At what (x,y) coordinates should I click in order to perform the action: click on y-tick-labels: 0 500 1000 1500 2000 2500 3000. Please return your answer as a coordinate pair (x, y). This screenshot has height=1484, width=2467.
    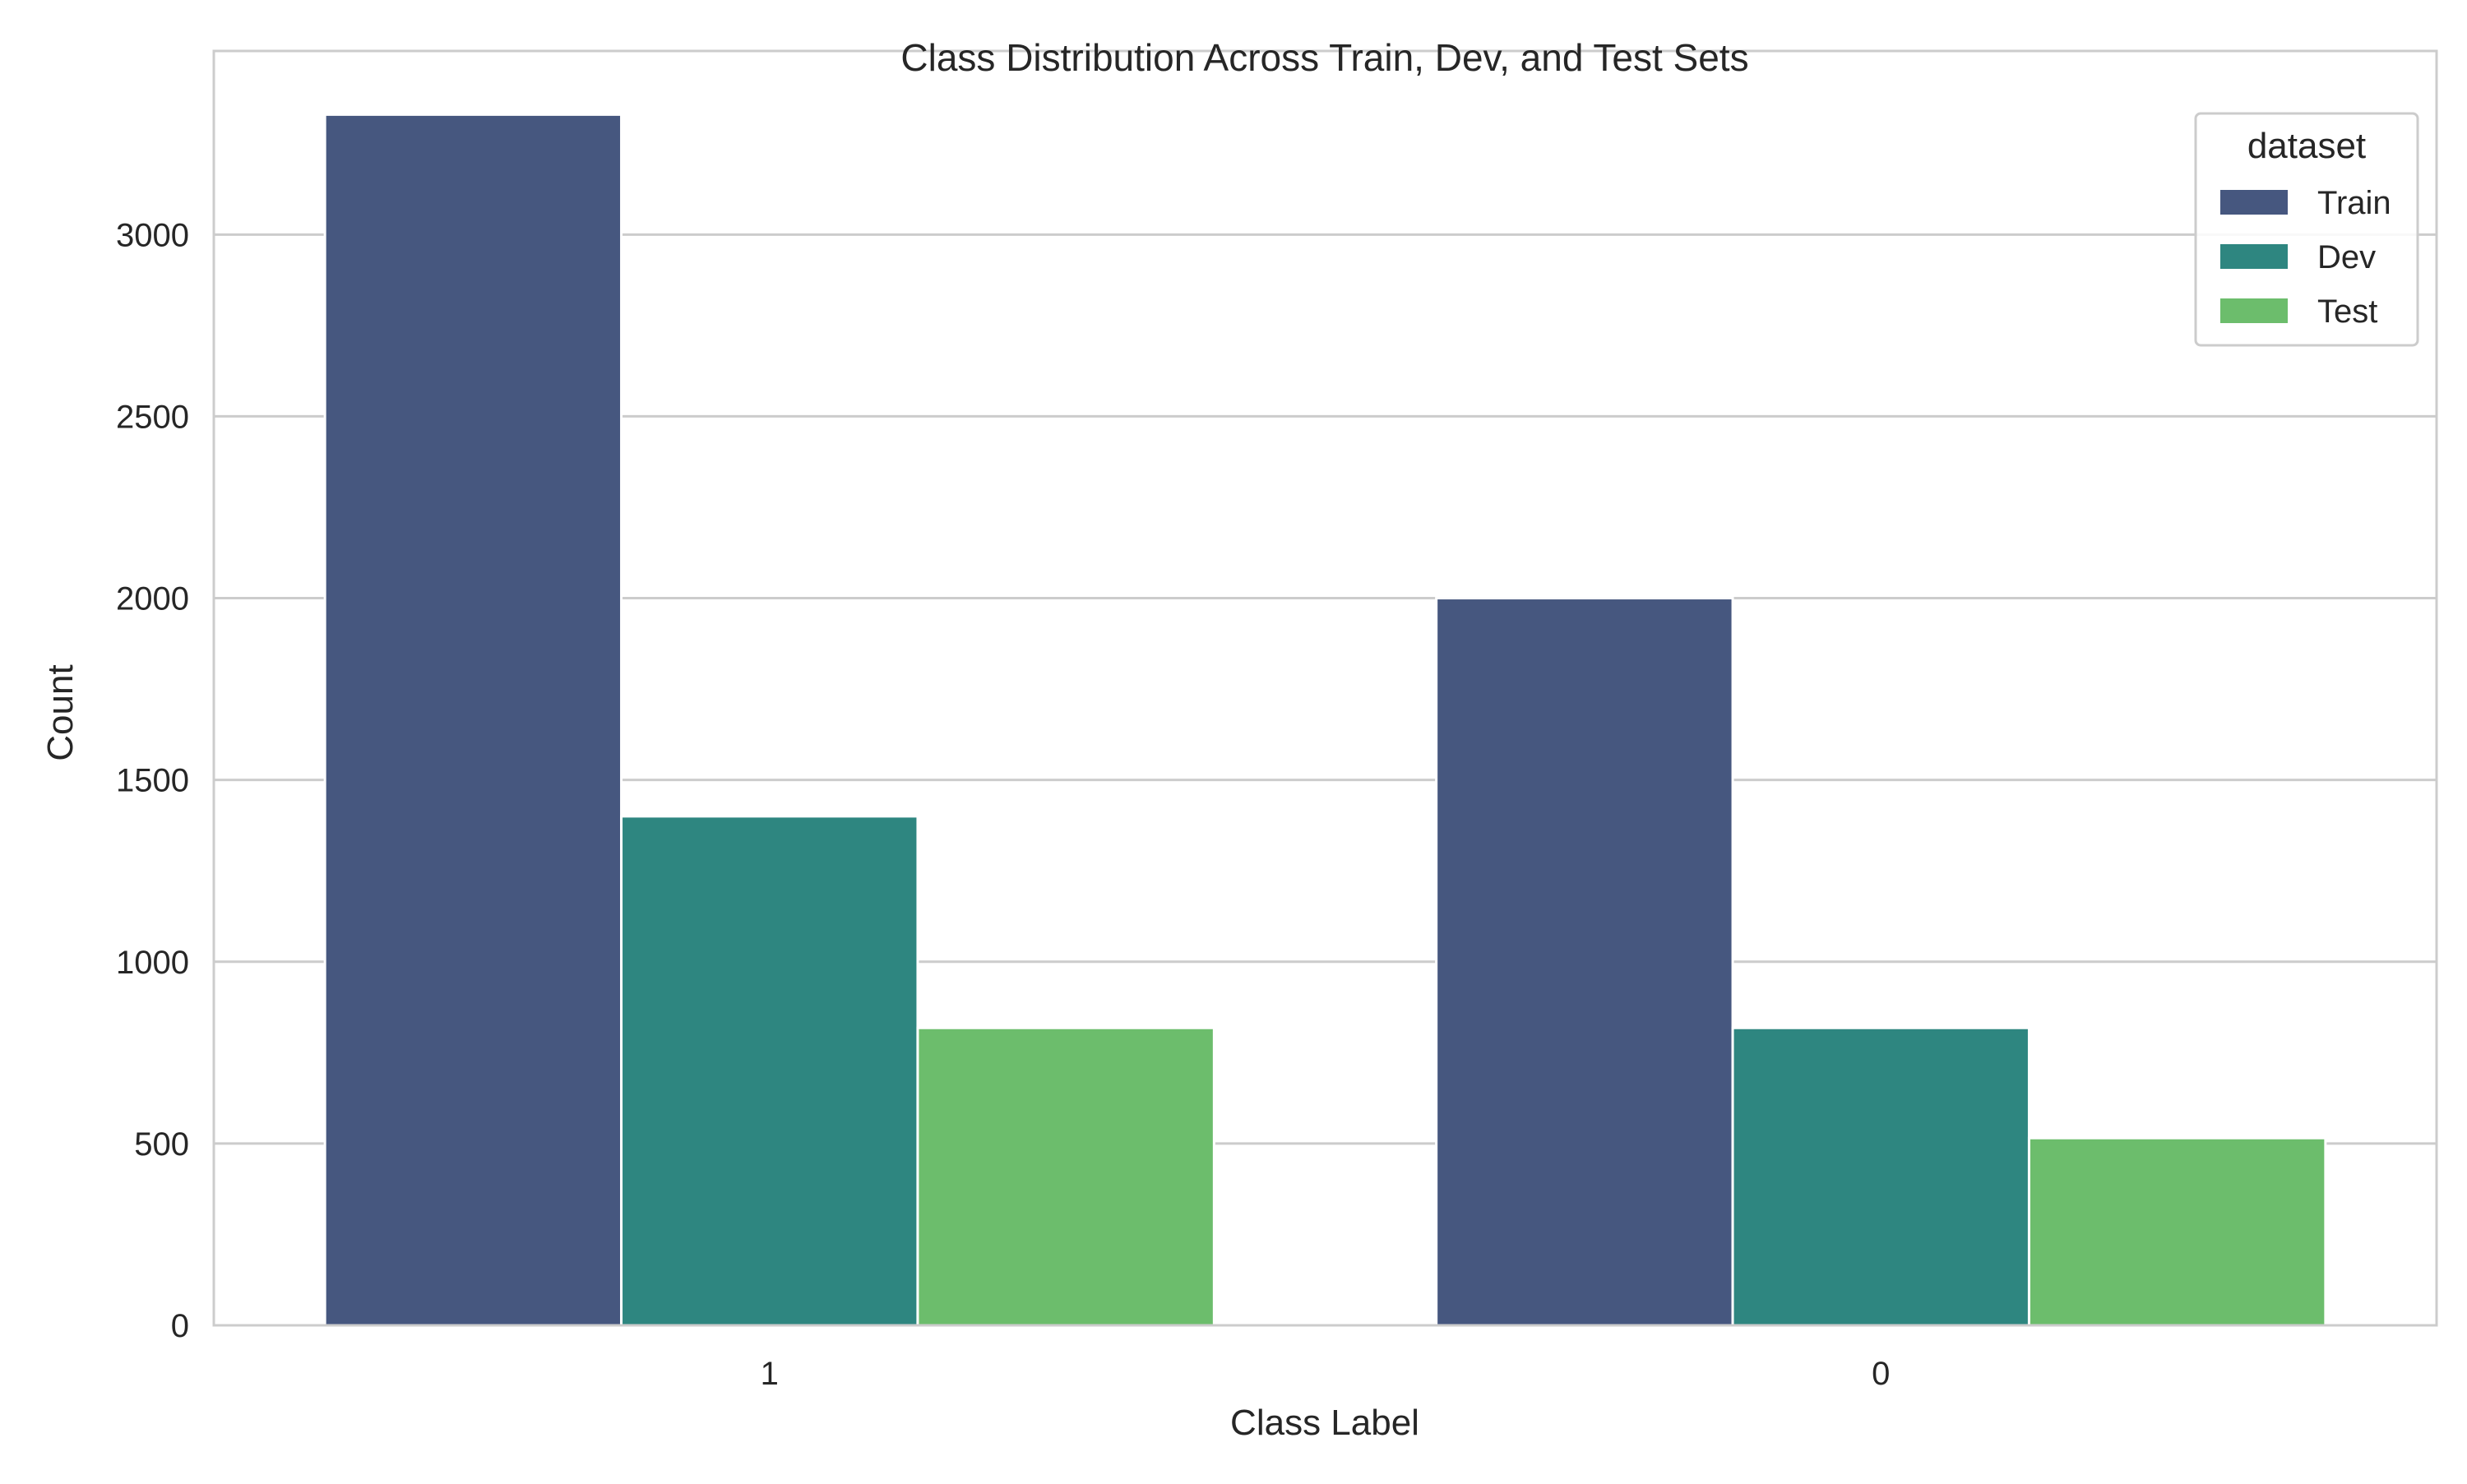
    Looking at the image, I should click on (152, 781).